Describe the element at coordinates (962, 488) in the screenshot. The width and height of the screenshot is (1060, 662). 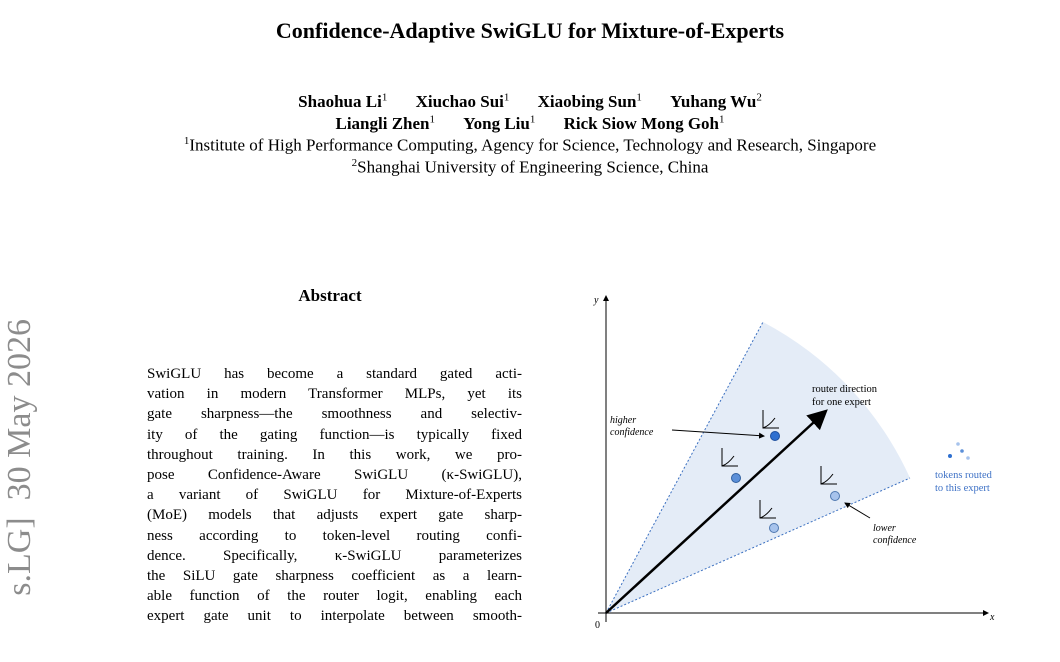
I see `legend-label: to this expert` at that location.